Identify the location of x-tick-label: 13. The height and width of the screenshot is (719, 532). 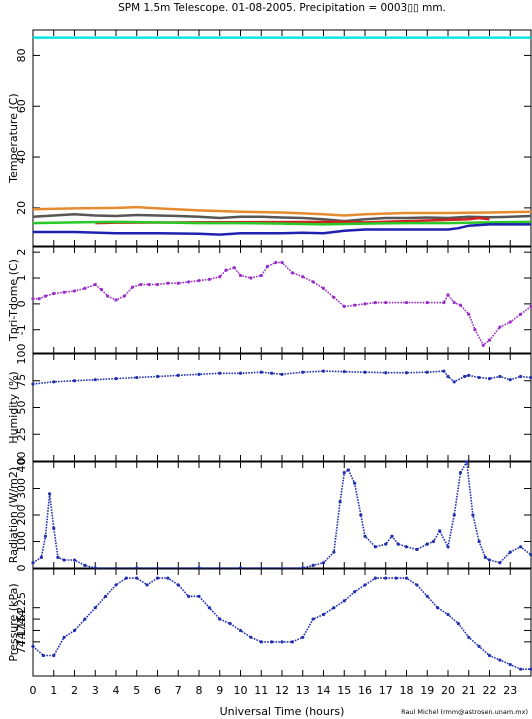
(303, 690).